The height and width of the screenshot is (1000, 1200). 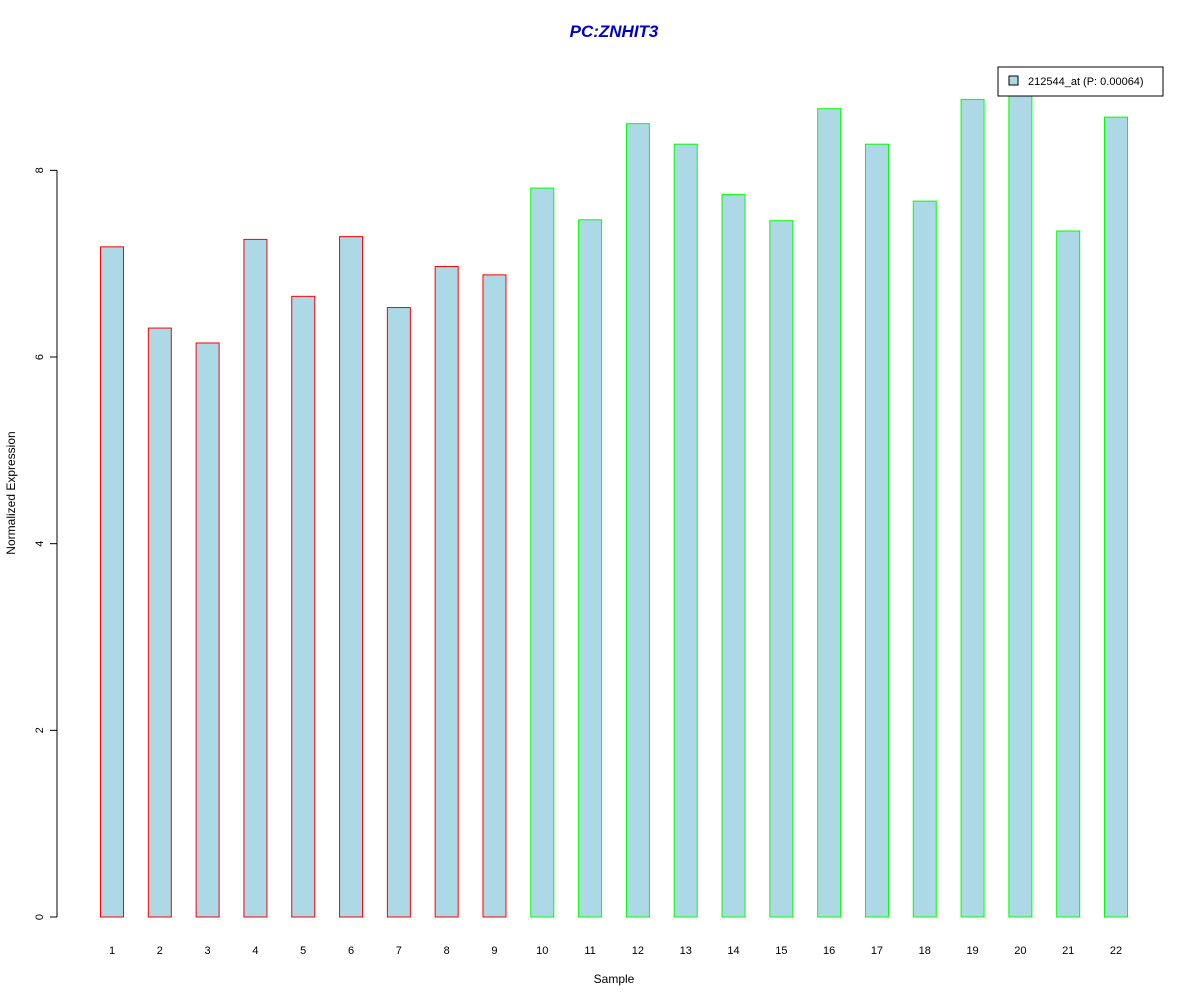 I want to click on x-tick-labels: 1 2 3 4 5 6 7 8 9 10 11 12 13 14 15 16 17 18 19 20 21 22, so click(x=615, y=951).